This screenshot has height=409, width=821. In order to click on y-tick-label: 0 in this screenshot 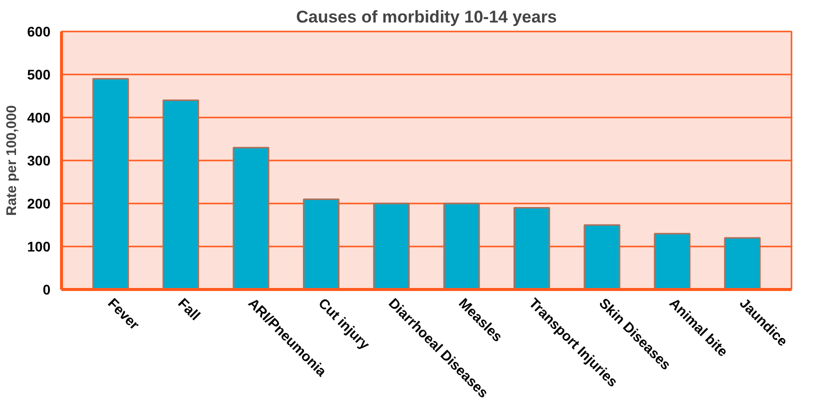, I will do `click(46, 290)`.